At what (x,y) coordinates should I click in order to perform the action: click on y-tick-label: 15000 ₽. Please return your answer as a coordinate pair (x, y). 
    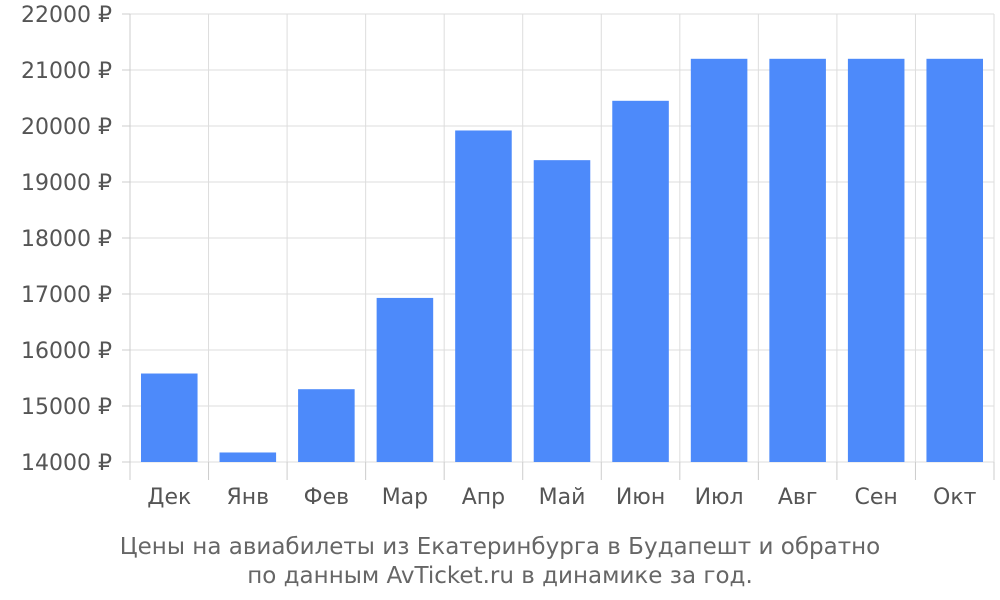
    Looking at the image, I should click on (66, 407).